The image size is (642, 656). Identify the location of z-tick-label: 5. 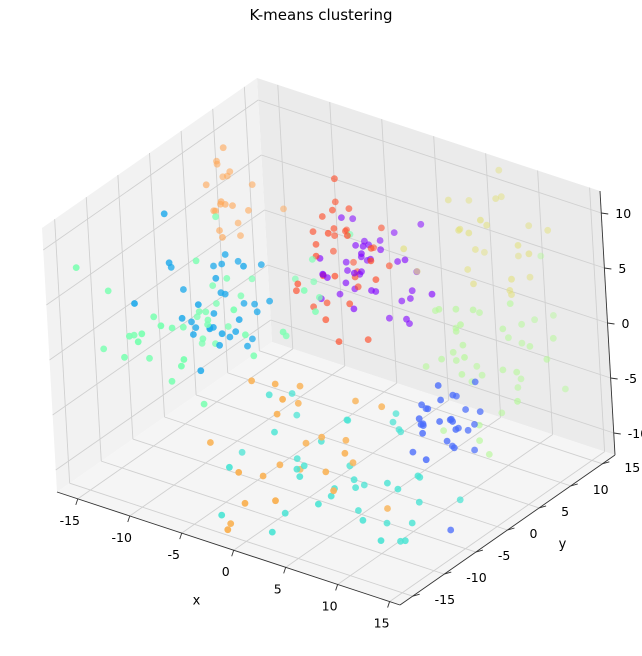
(622, 268).